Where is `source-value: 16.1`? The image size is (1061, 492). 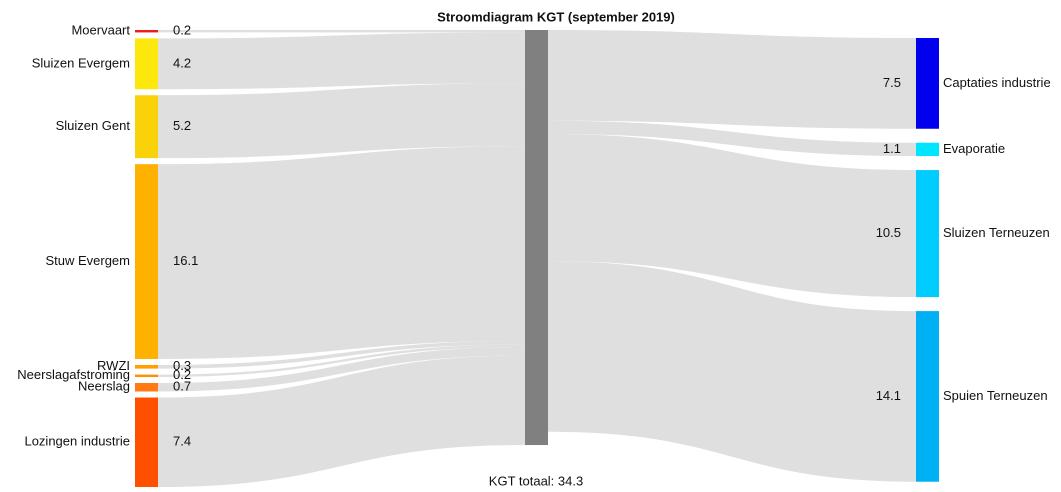
source-value: 16.1 is located at coordinates (185, 260).